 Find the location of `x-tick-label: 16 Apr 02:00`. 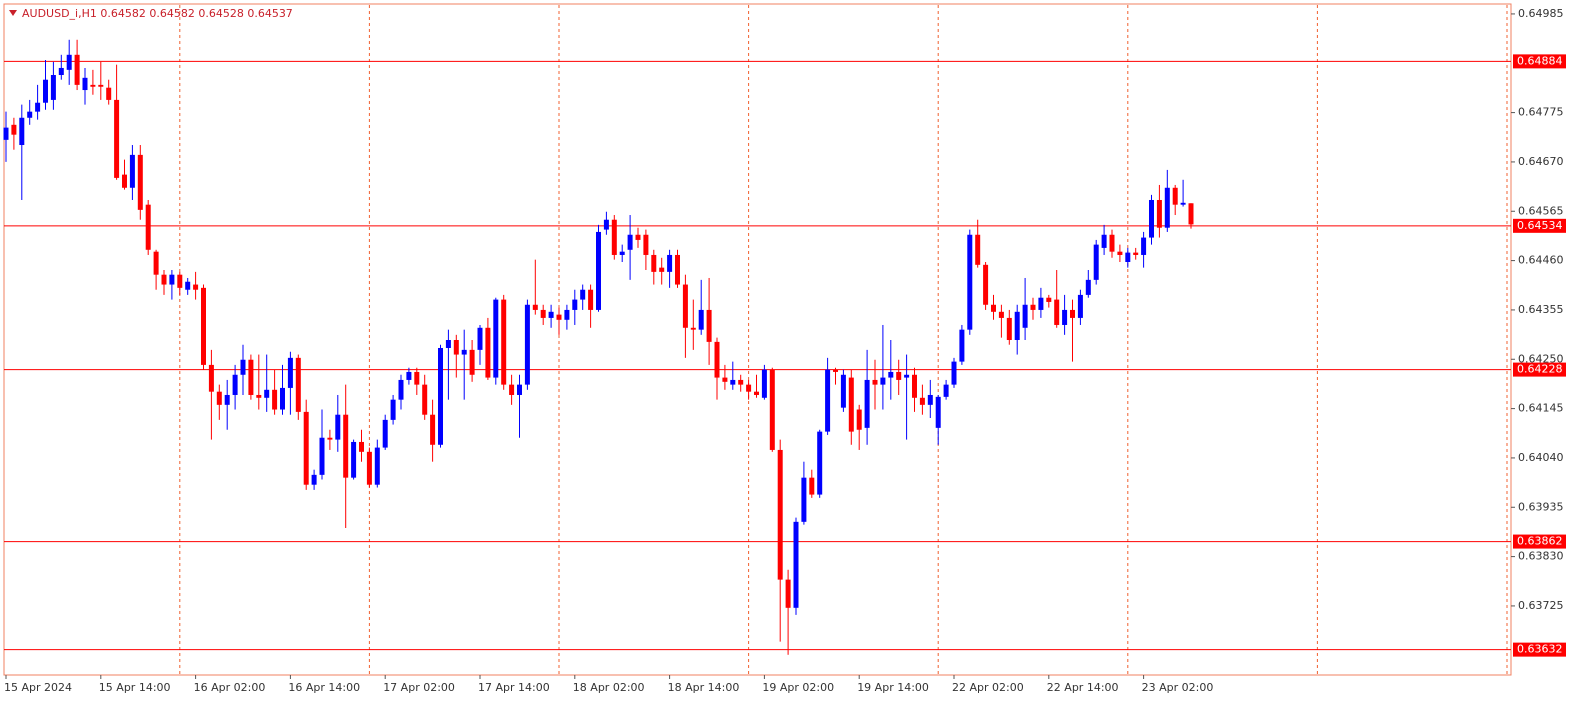

x-tick-label: 16 Apr 02:00 is located at coordinates (230, 687).